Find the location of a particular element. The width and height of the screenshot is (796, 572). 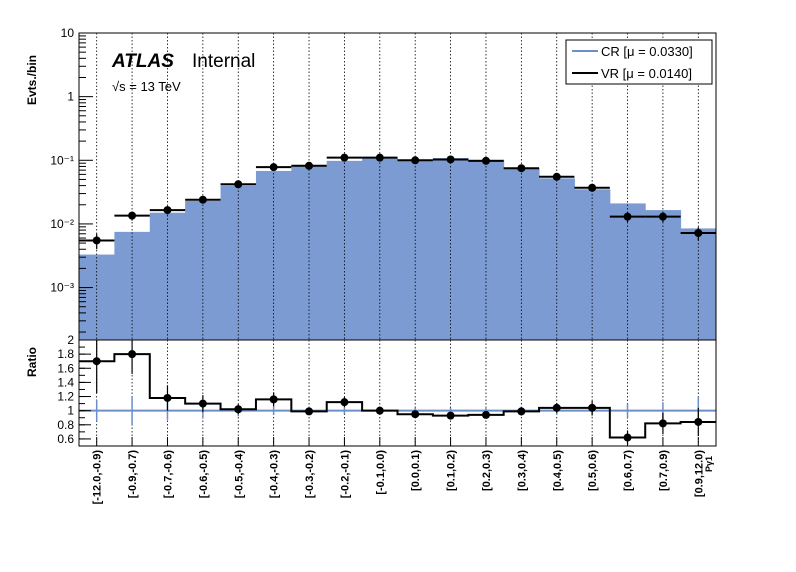

x-tick-label: [0.6,0.7) is located at coordinates (629, 470).